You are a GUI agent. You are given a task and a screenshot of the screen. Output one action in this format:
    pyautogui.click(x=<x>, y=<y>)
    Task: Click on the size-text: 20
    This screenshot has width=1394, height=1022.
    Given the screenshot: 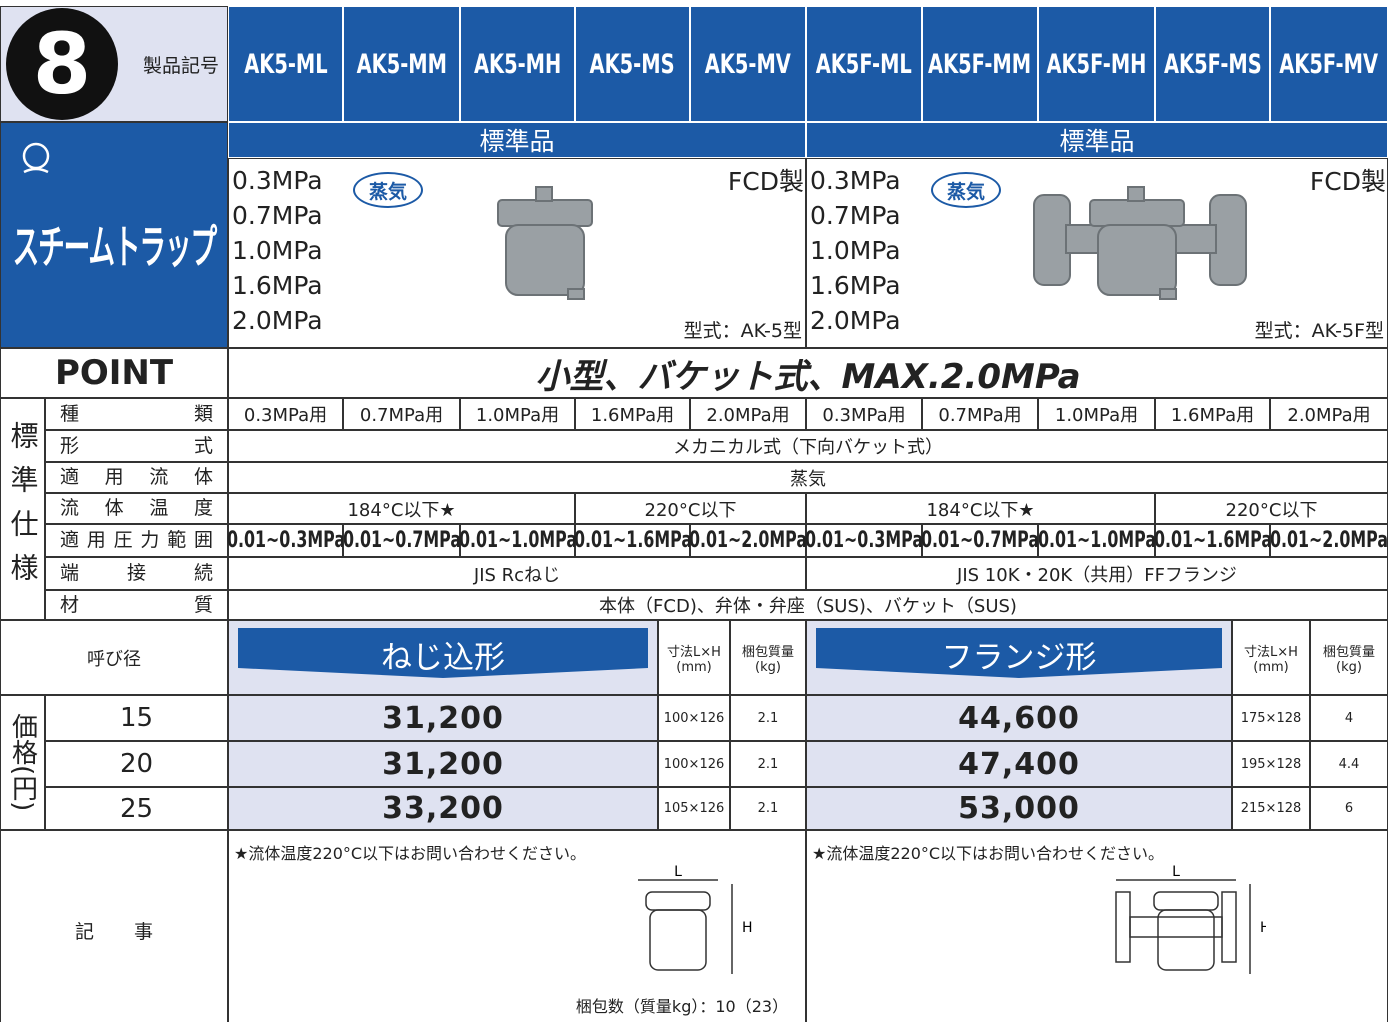 What is the action you would take?
    pyautogui.click(x=136, y=764)
    